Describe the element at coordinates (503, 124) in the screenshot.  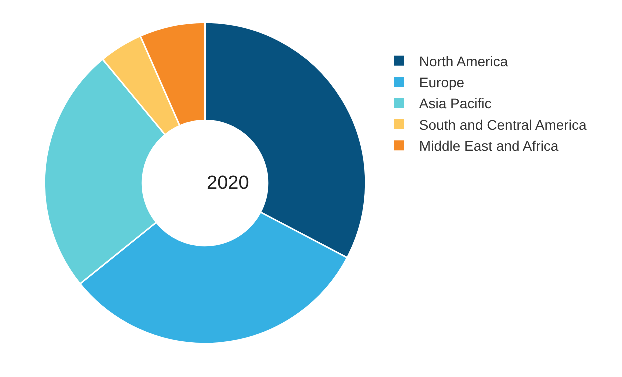
I see `legend-label: South and Central America` at that location.